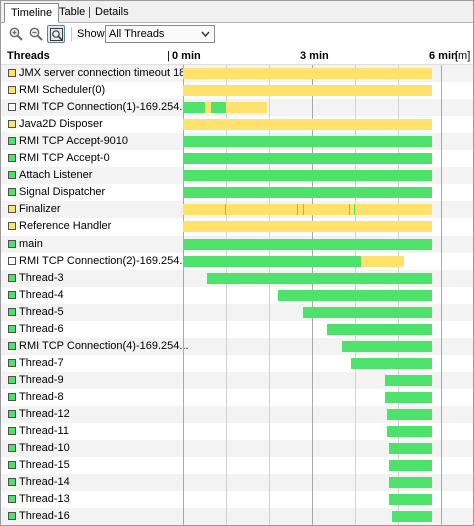  Describe the element at coordinates (56, 175) in the screenshot. I see `thread-name: Attach Listener` at that location.